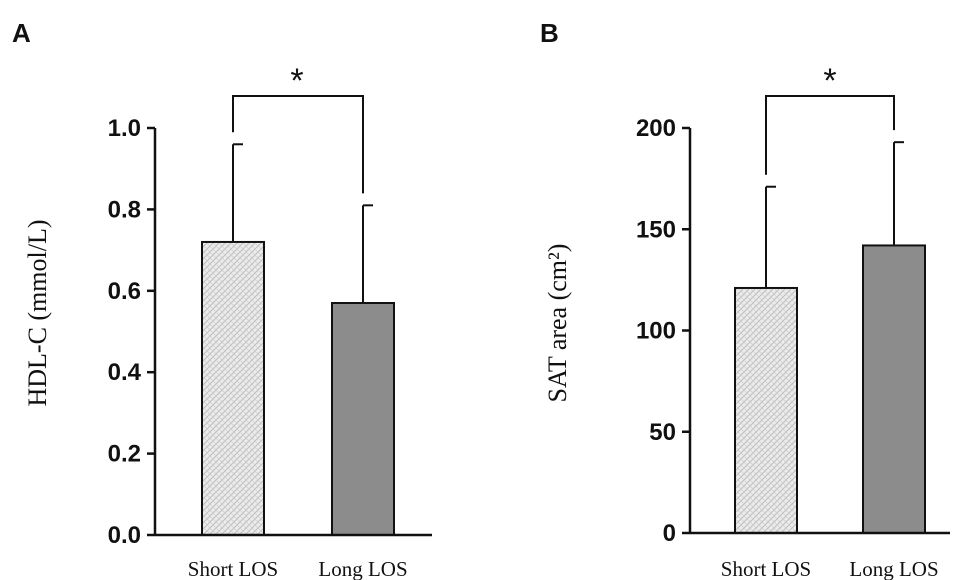 This screenshot has width=956, height=580. What do you see at coordinates (669, 533) in the screenshot?
I see `panel-b-y-tick-label-0: 0` at bounding box center [669, 533].